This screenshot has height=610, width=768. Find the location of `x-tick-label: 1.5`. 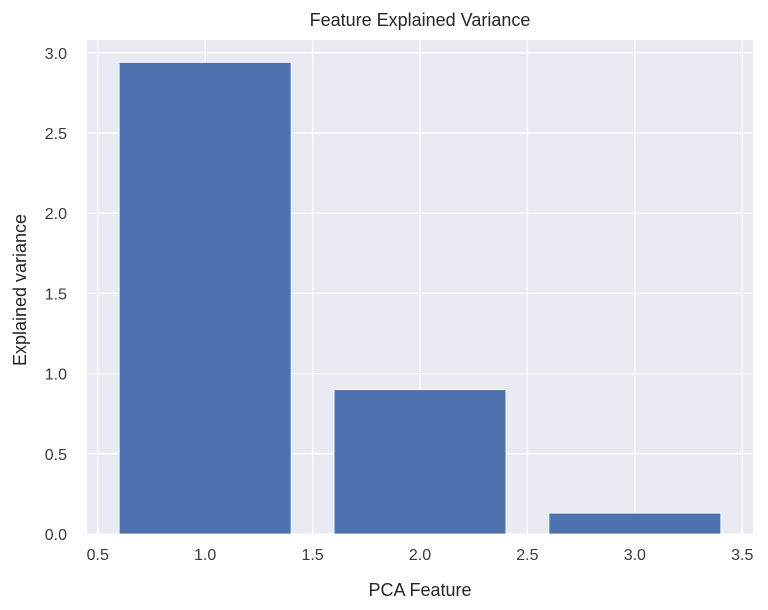

x-tick-label: 1.5 is located at coordinates (312, 555).